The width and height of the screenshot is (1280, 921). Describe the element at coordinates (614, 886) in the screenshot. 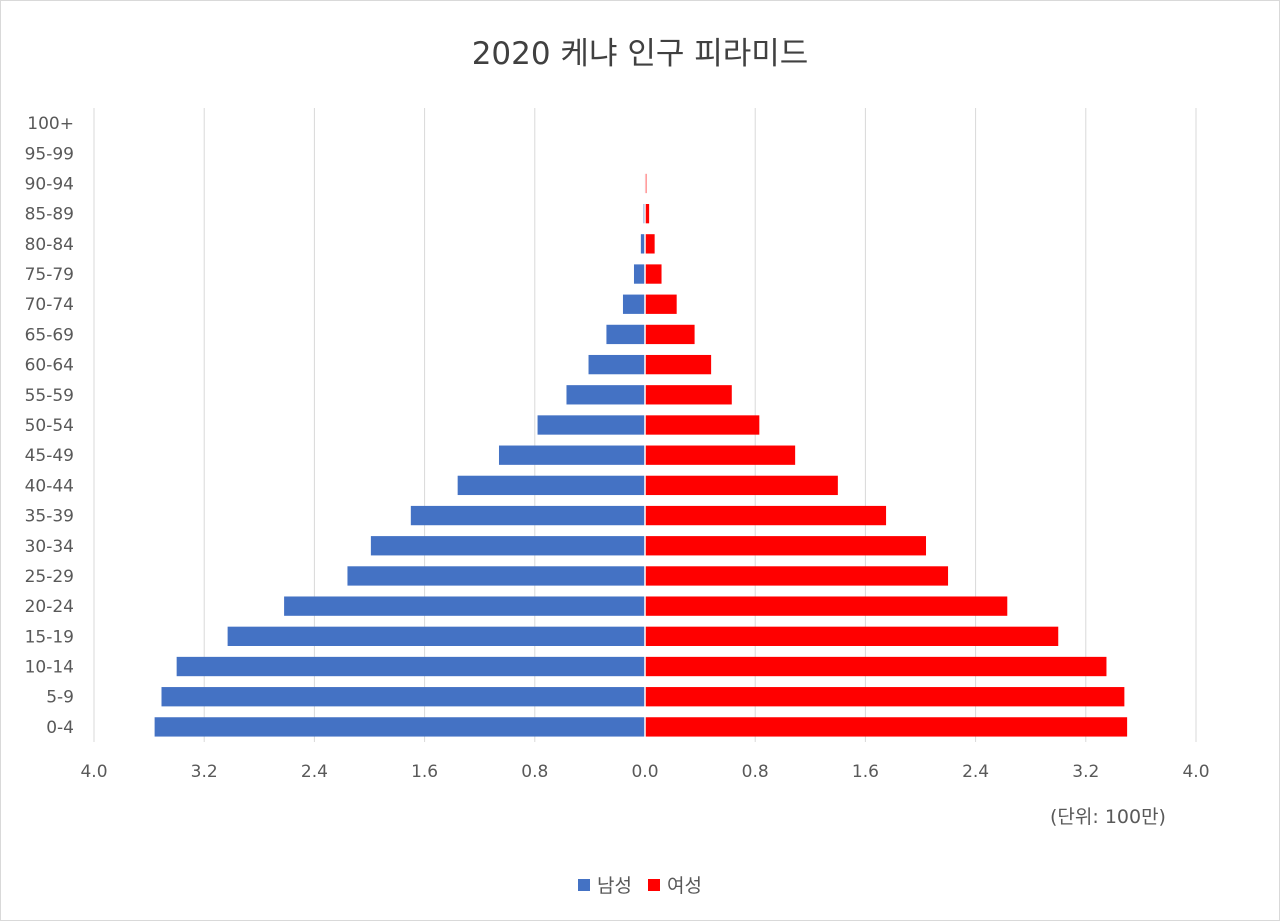

I see `legend-label-male: 남성` at that location.